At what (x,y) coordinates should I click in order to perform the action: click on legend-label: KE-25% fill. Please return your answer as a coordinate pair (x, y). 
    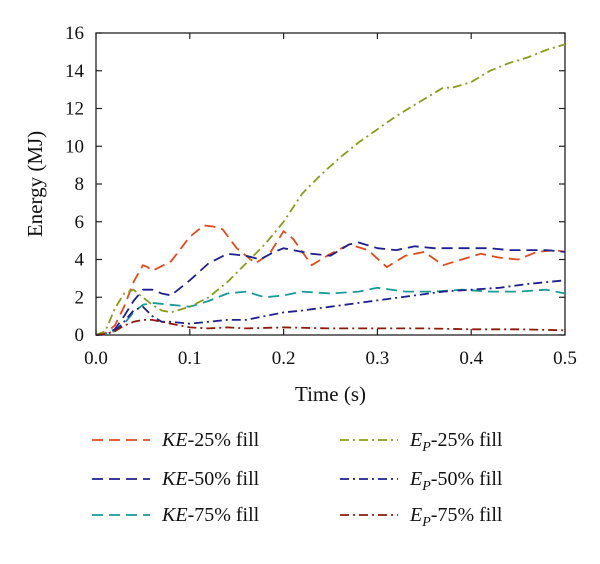
    Looking at the image, I should click on (210, 440).